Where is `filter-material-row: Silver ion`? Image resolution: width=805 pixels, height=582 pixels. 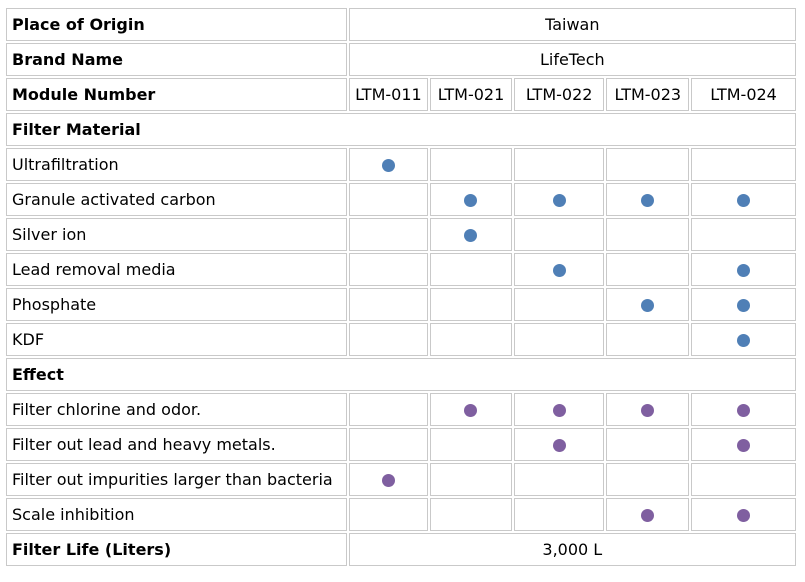 filter-material-row: Silver ion is located at coordinates (401, 234).